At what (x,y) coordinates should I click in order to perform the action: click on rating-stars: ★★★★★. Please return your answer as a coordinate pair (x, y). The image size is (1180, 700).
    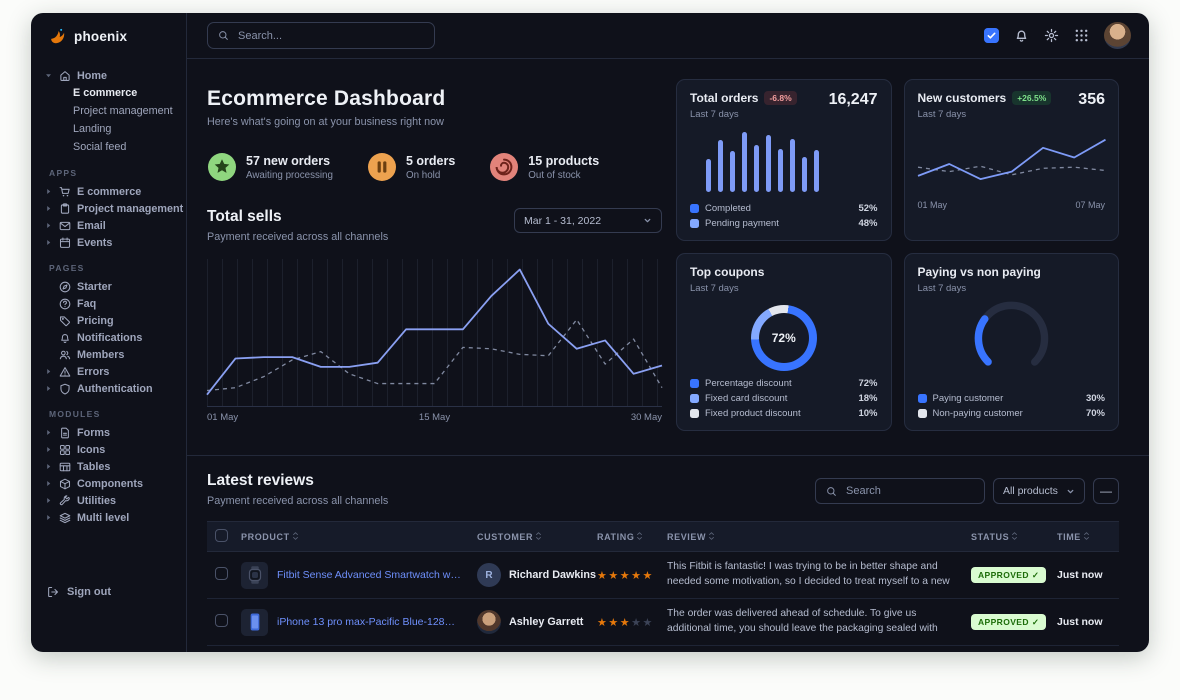
    Looking at the image, I should click on (625, 575).